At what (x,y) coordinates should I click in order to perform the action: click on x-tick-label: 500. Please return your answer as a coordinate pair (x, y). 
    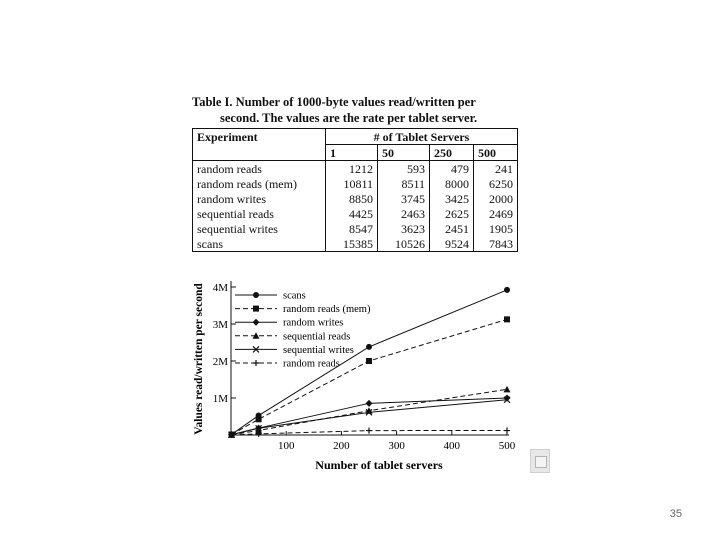
    Looking at the image, I should click on (507, 446).